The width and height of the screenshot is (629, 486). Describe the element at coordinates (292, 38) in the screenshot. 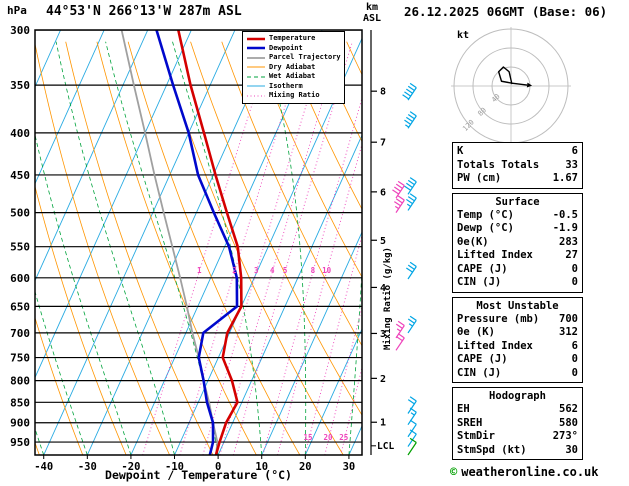

I see `legend-label: Temperature` at that location.